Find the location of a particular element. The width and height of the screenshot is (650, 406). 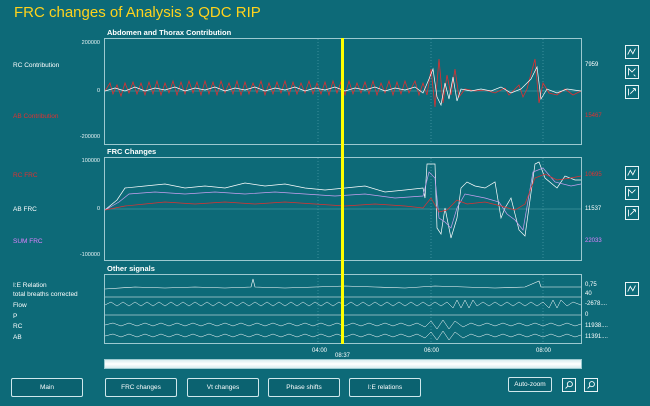

flow-line is located at coordinates (343, 304).